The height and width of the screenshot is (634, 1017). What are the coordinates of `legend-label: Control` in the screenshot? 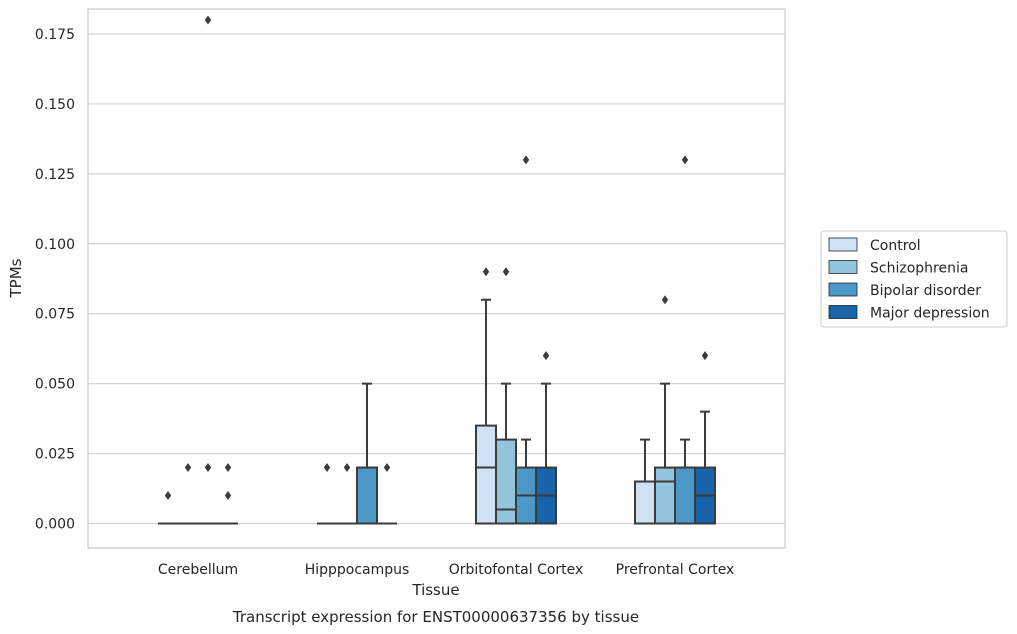 It's located at (895, 246).